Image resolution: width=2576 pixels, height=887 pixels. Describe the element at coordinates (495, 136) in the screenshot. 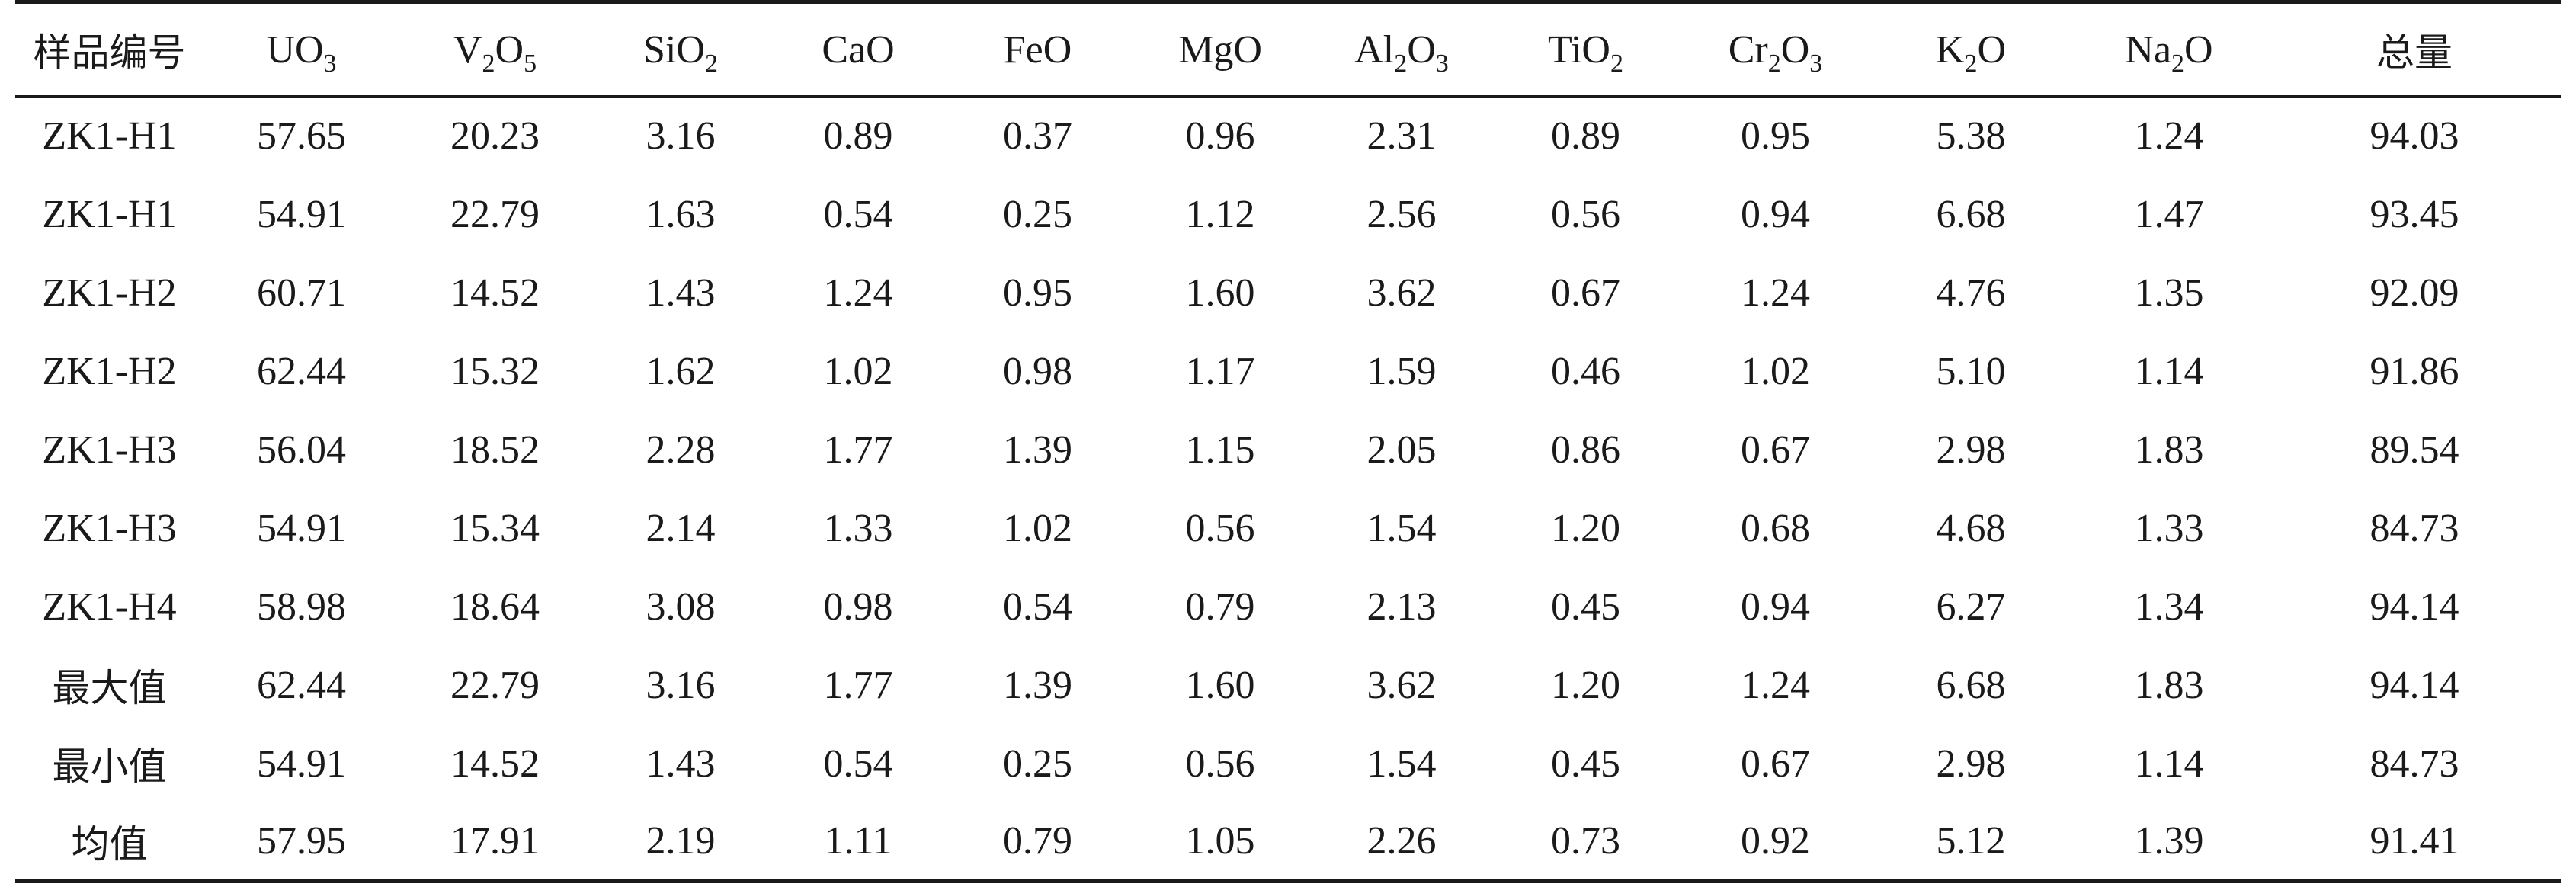

I see `value-cell-v2o5: 20.23` at that location.